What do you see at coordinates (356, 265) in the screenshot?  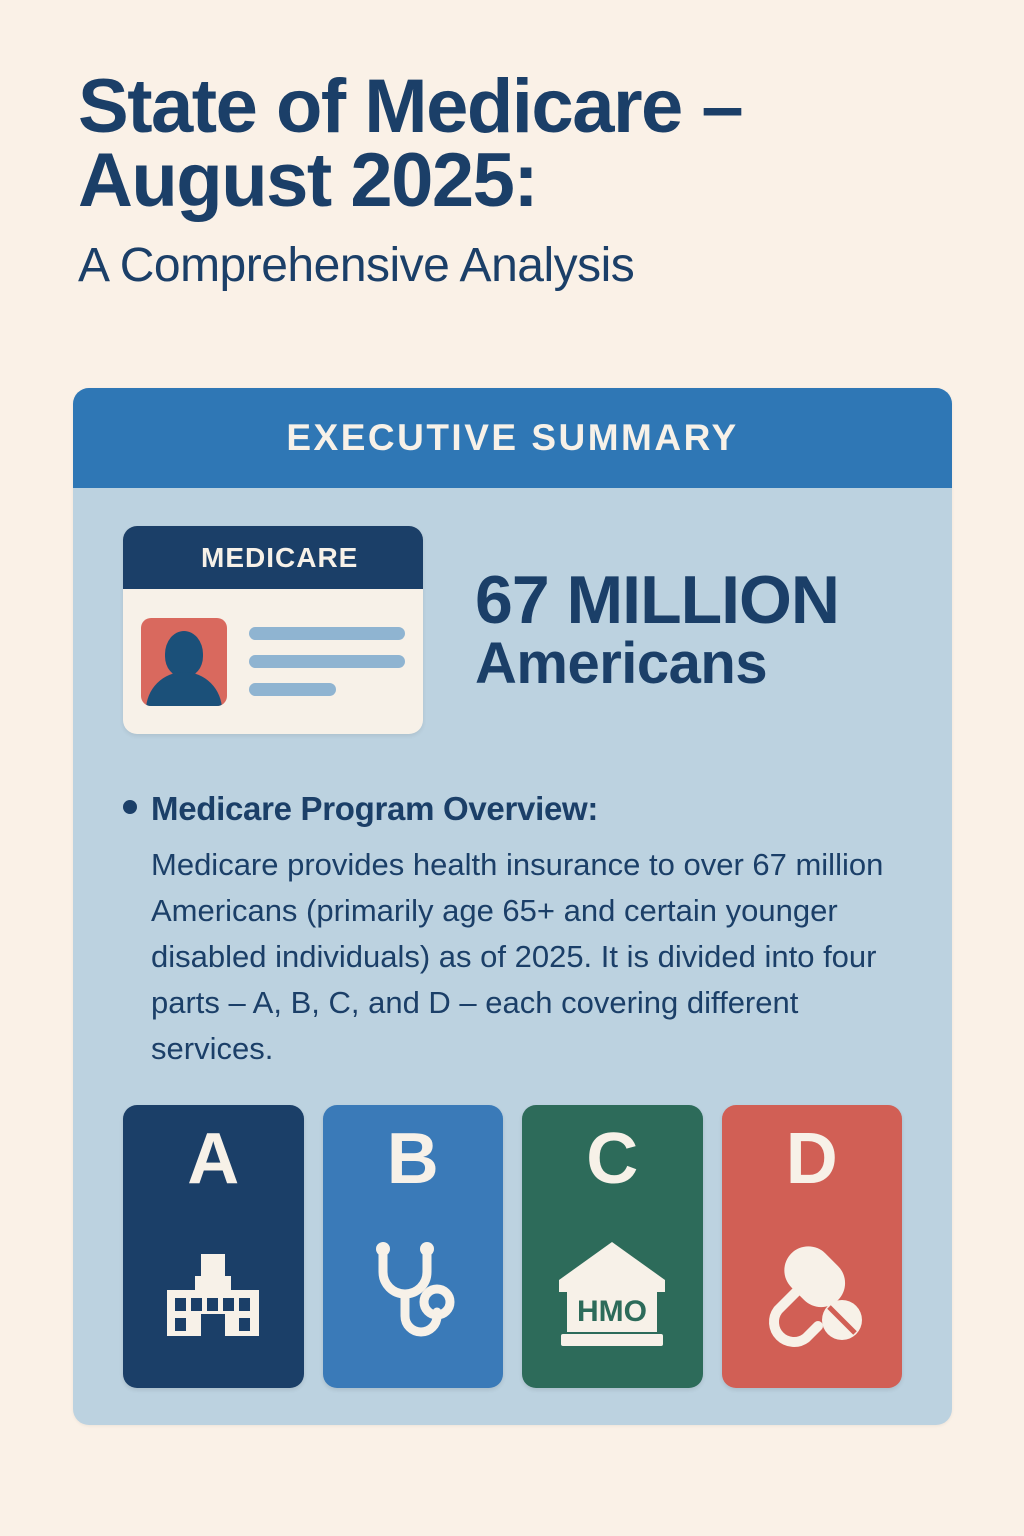 I see `page-subtitle: A Comprehensive Analysis` at bounding box center [356, 265].